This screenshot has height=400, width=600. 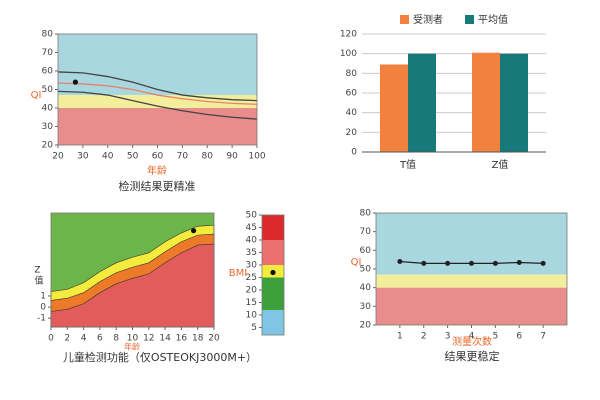 I want to click on x-tick-label: 10, so click(x=133, y=339).